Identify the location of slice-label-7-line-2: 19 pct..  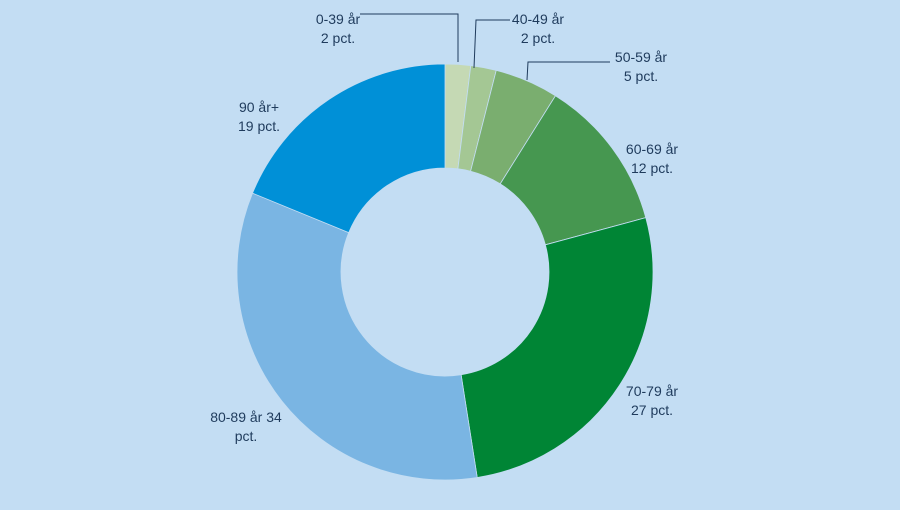
(259, 126).